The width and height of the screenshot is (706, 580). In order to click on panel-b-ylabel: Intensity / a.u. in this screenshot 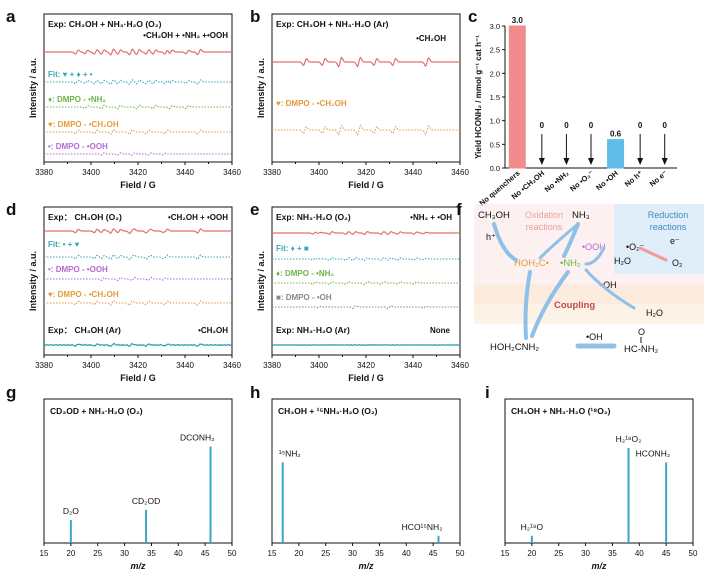, I will do `click(261, 88)`.